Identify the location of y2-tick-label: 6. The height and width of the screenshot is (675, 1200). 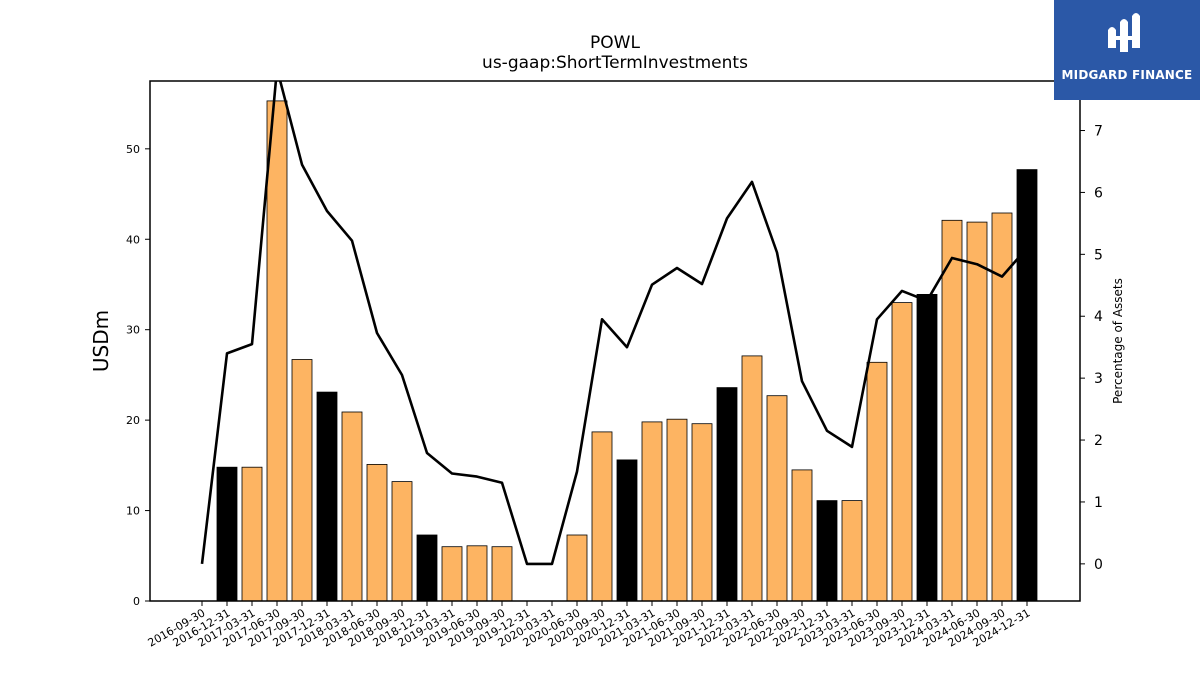
(1098, 193).